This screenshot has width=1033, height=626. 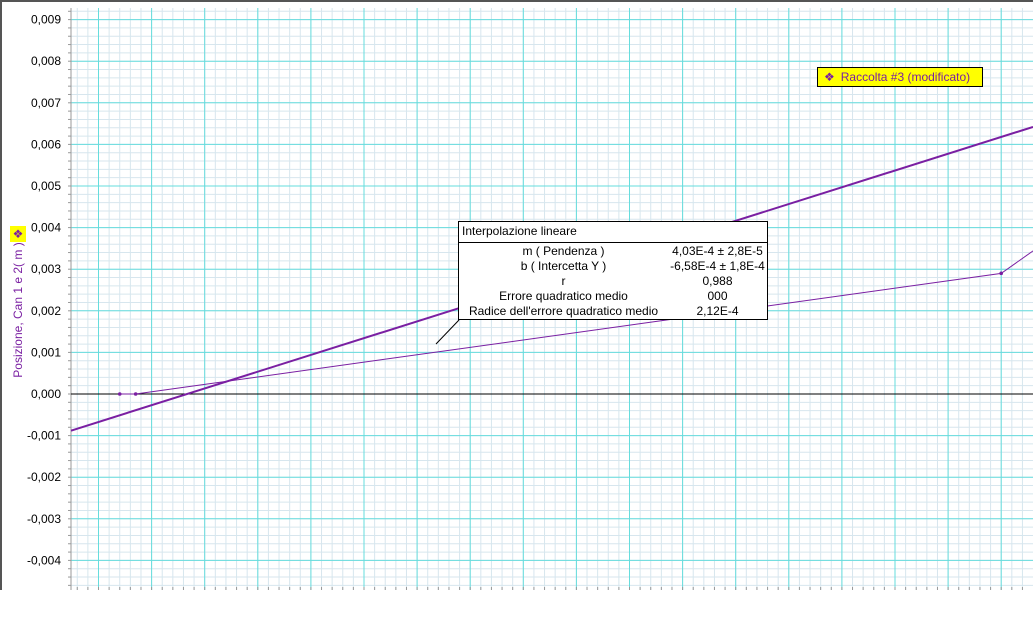 What do you see at coordinates (44, 436) in the screenshot?
I see `y-tick-label: -0,001` at bounding box center [44, 436].